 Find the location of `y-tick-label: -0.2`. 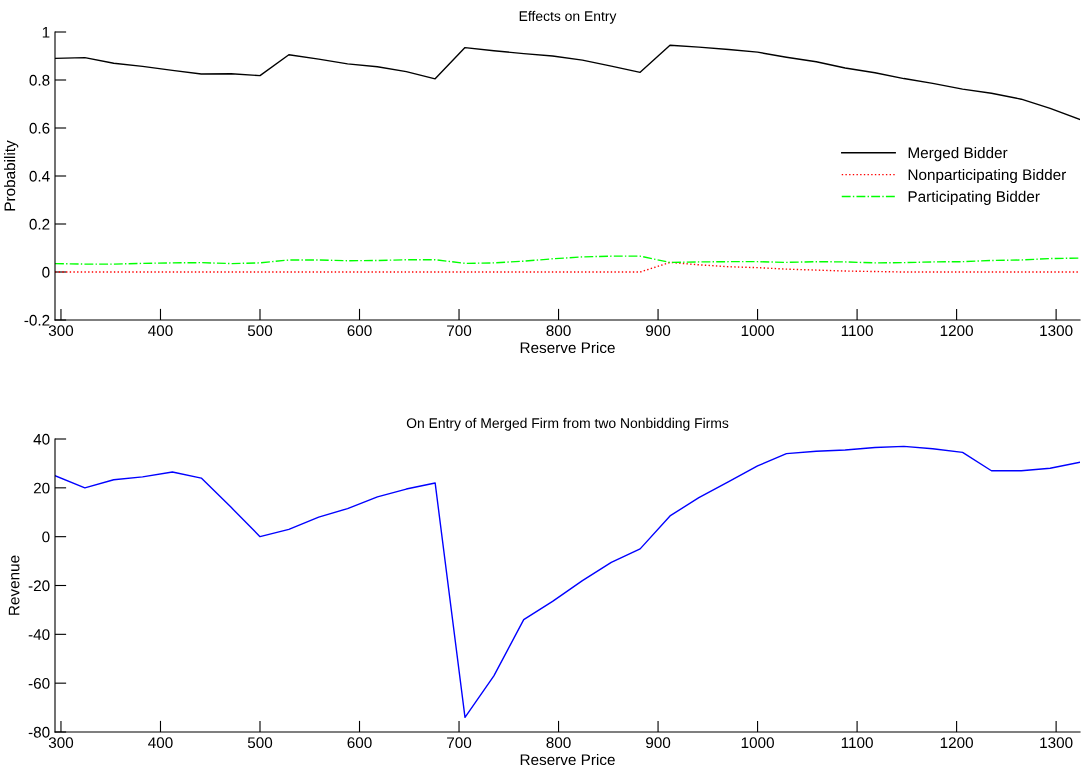

y-tick-label: -0.2 is located at coordinates (37, 320).